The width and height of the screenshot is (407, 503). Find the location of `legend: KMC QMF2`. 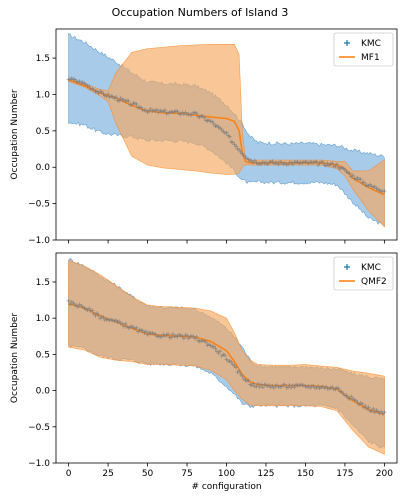

legend: KMC QMF2 is located at coordinates (363, 273).